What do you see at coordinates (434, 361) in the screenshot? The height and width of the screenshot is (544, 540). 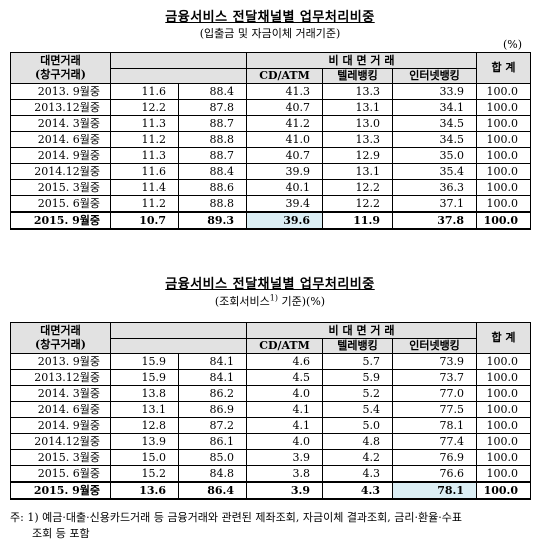 I see `cell-internet: 73.9` at bounding box center [434, 361].